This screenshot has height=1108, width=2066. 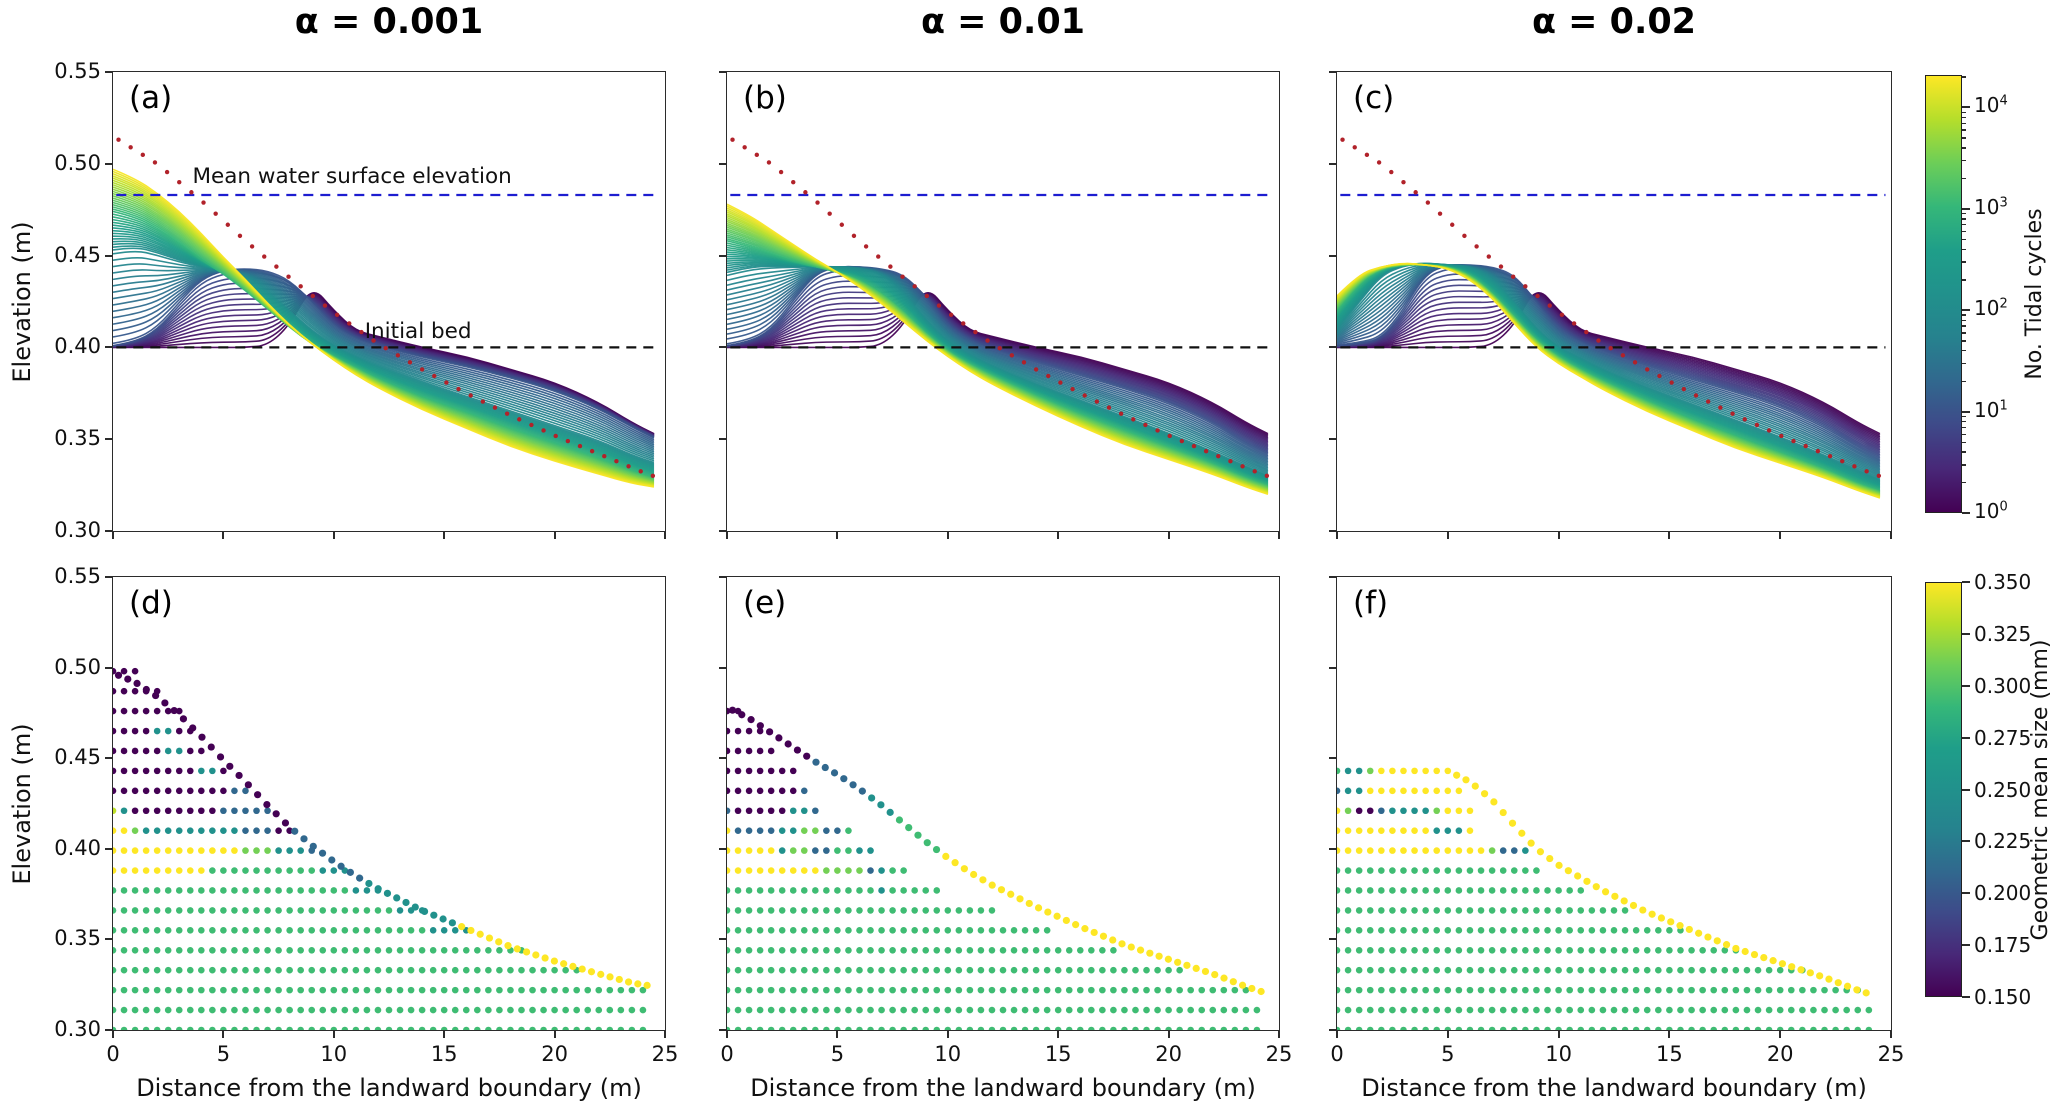 I want to click on y-tick-label: 0.30, so click(x=77, y=530).